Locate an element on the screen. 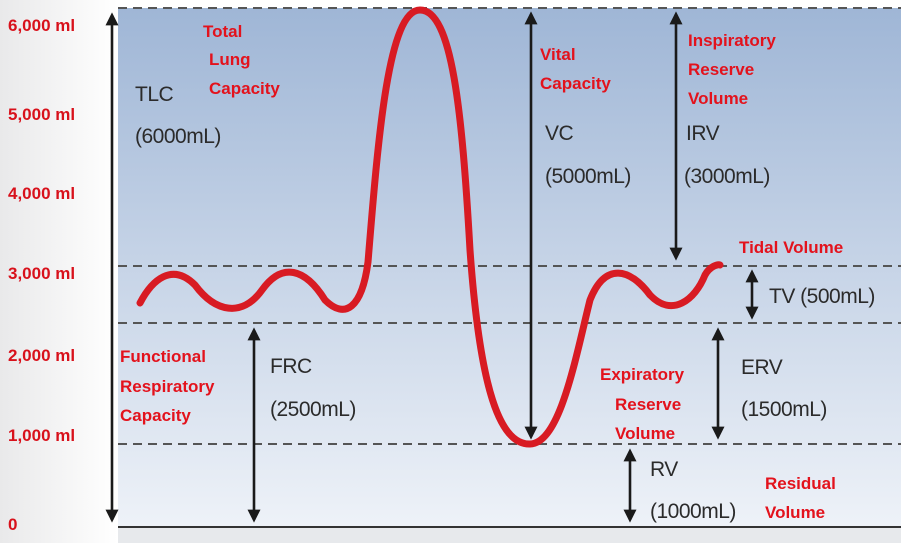 The width and height of the screenshot is (901, 543). frc-value: (2500mL) is located at coordinates (313, 409).